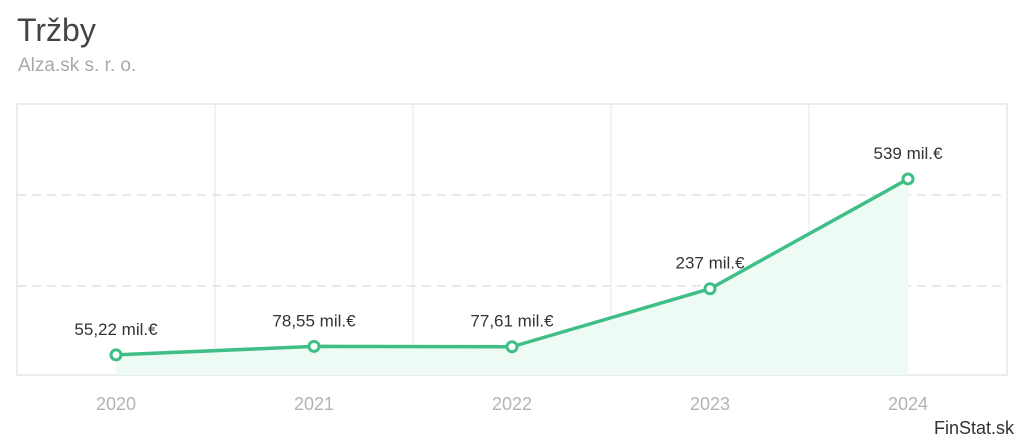 The height and width of the screenshot is (444, 1024). I want to click on source-credit: FinStat.sk, so click(973, 428).